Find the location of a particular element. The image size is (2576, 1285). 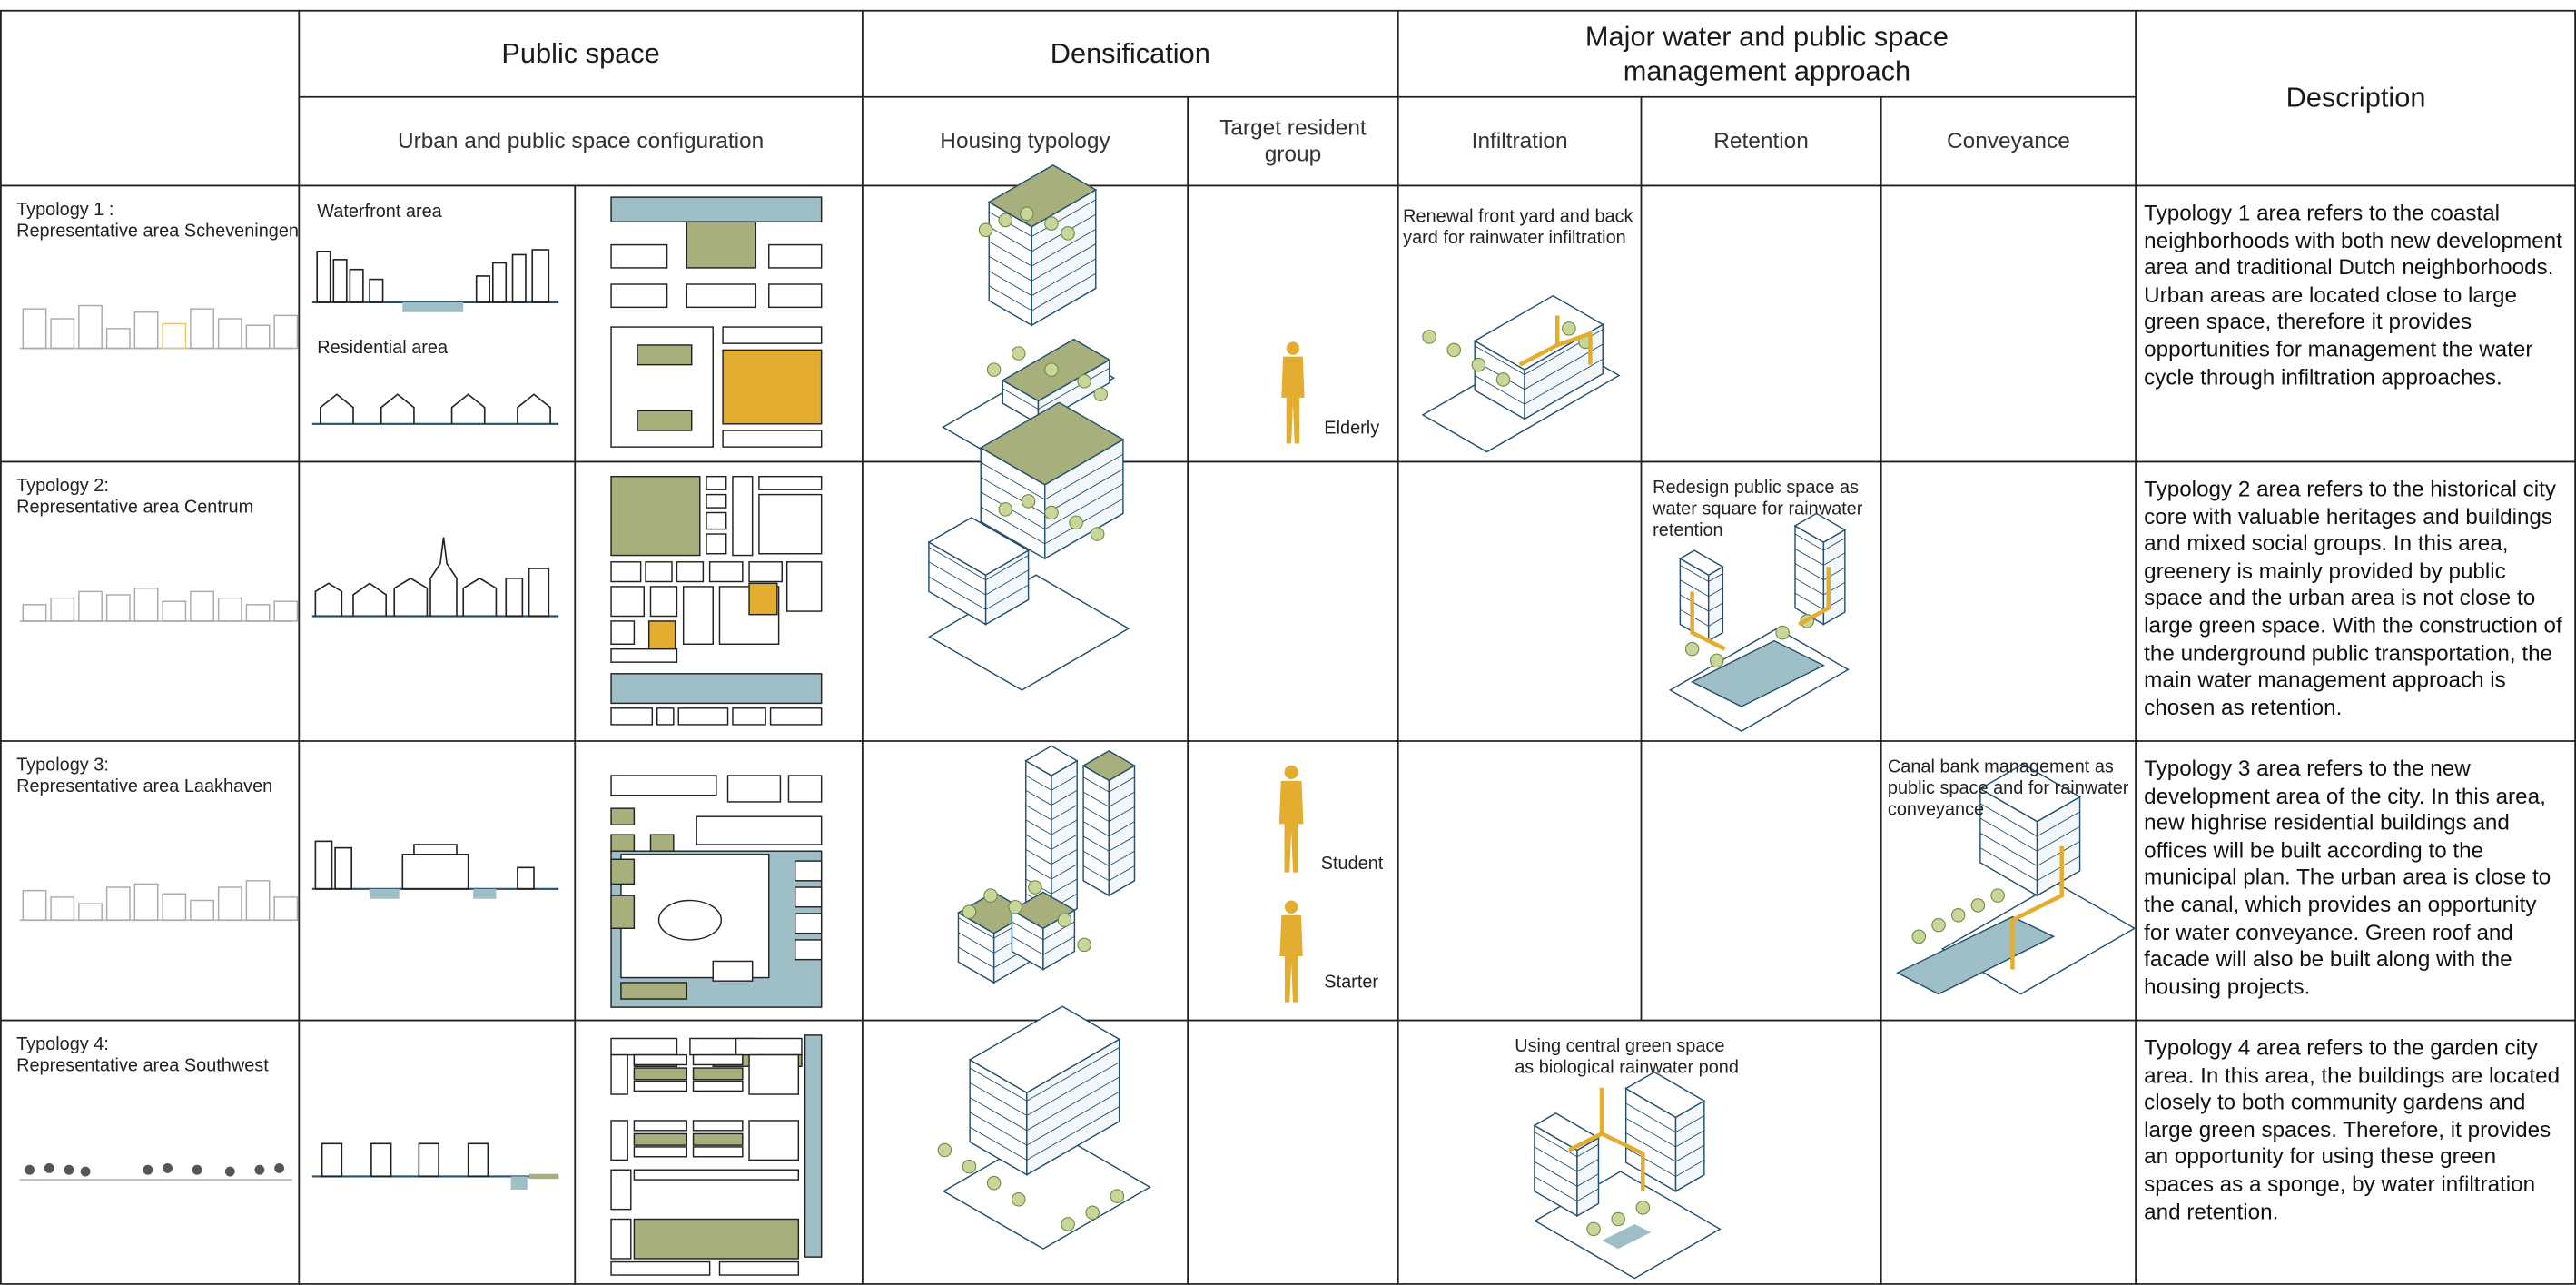

header-text: Description is located at coordinates (2355, 98).